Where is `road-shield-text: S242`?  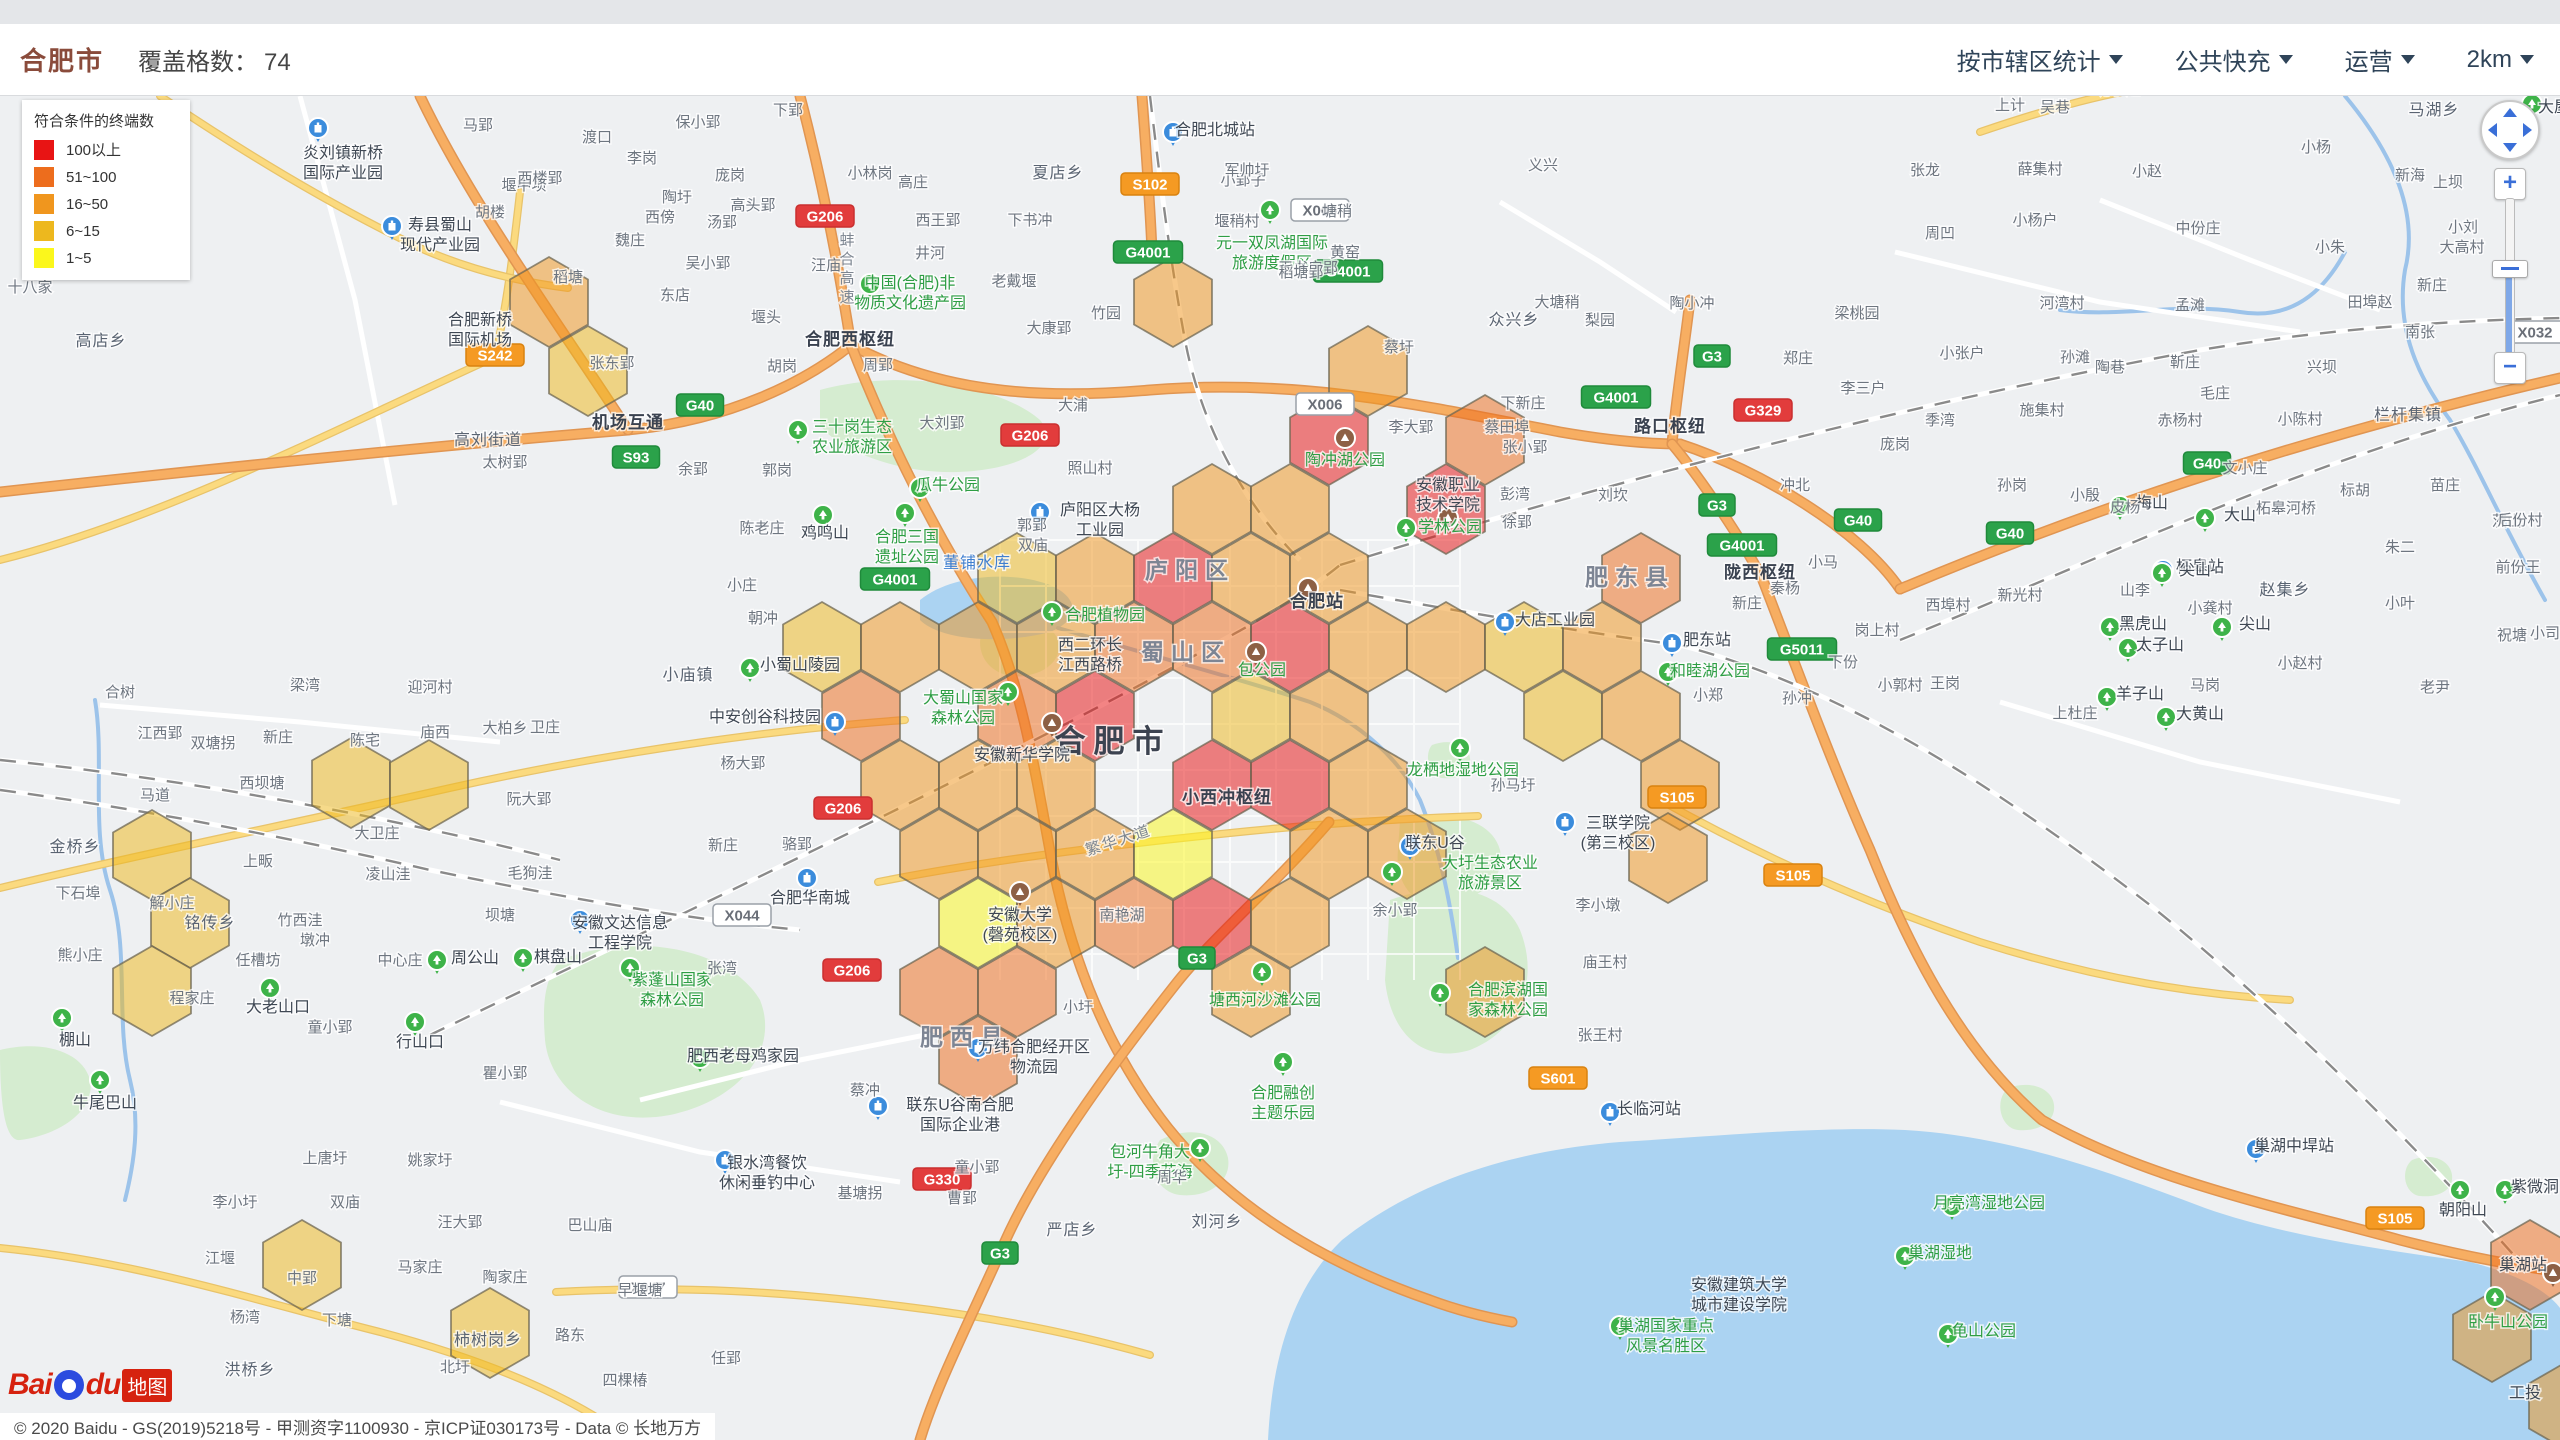
road-shield-text: S242 is located at coordinates (494, 356).